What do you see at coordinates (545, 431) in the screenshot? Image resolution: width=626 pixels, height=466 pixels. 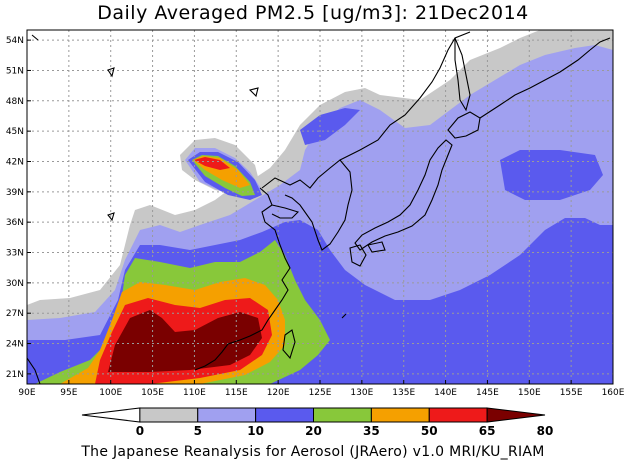 I see `colorbar-label: 80` at bounding box center [545, 431].